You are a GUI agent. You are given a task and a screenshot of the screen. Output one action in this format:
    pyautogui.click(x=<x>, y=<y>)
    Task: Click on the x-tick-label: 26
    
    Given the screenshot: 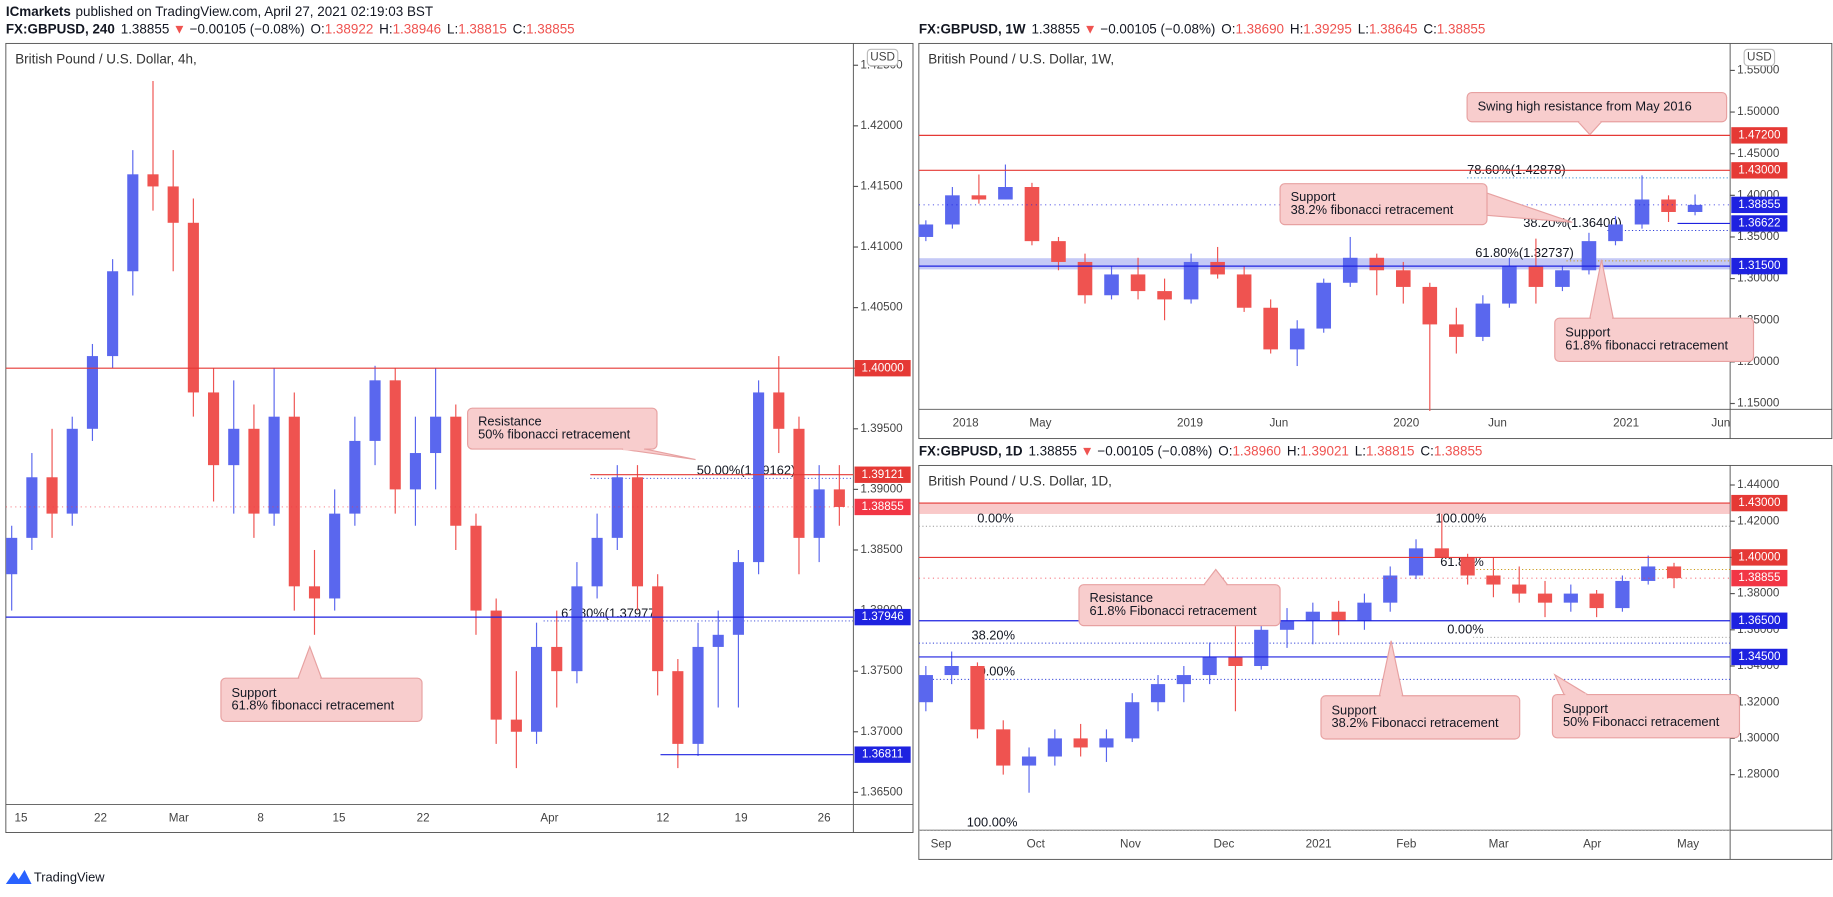 What is the action you would take?
    pyautogui.click(x=824, y=818)
    